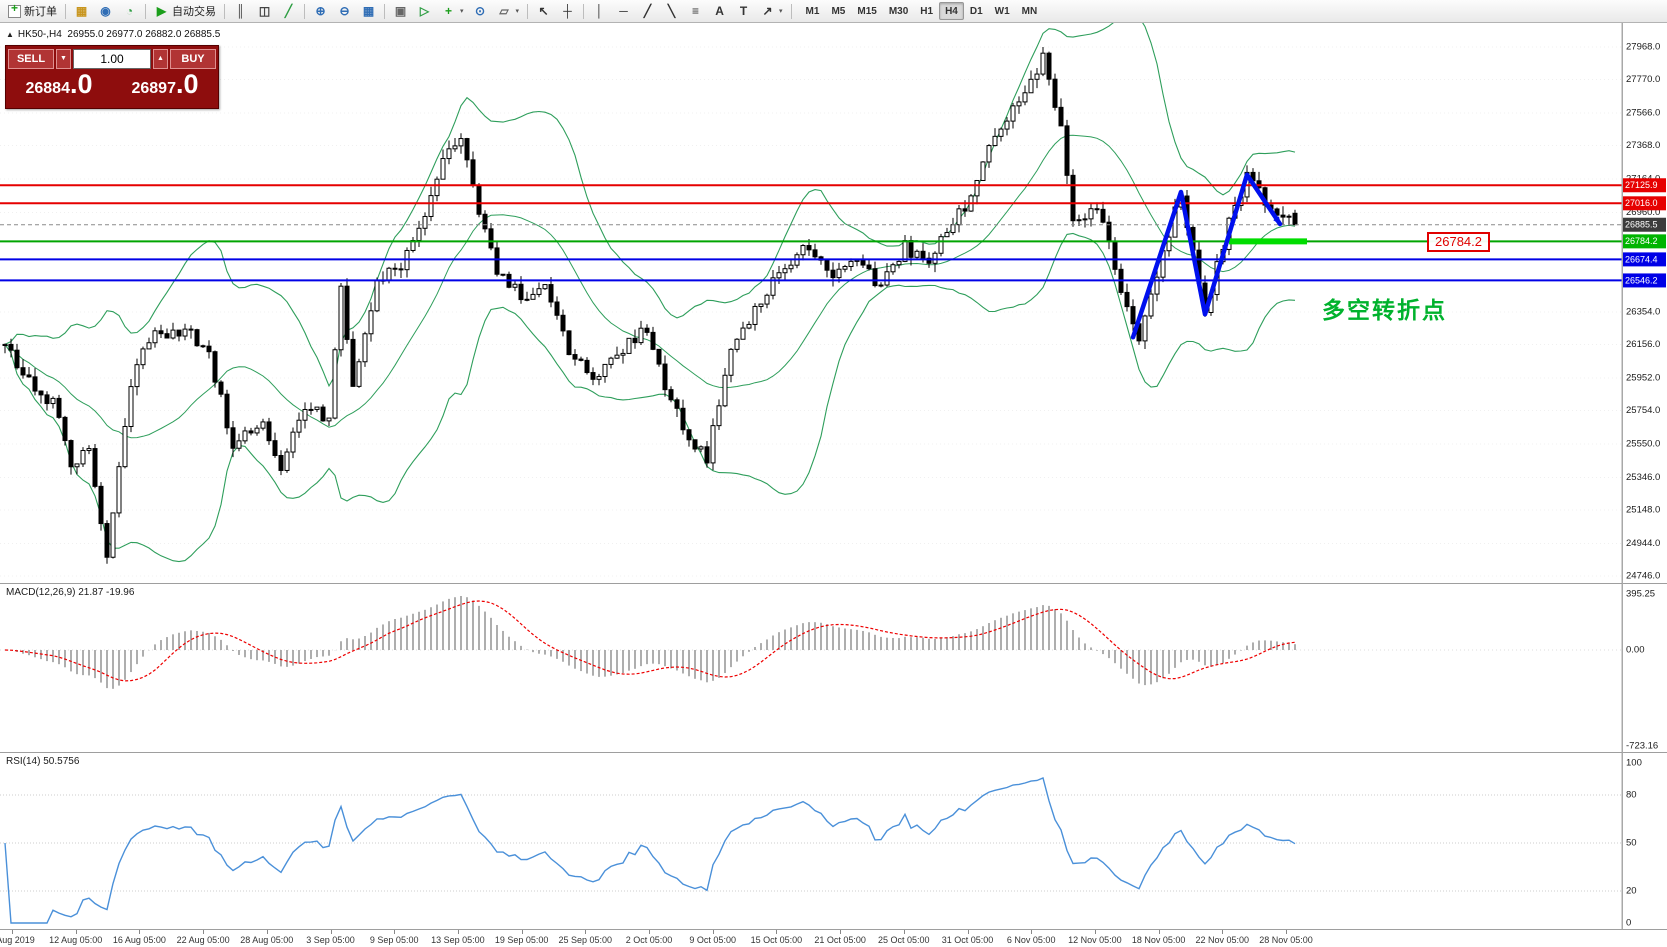 This screenshot has height=947, width=1667. Describe the element at coordinates (811, 233) in the screenshot. I see `horizontal-level-lines` at that location.